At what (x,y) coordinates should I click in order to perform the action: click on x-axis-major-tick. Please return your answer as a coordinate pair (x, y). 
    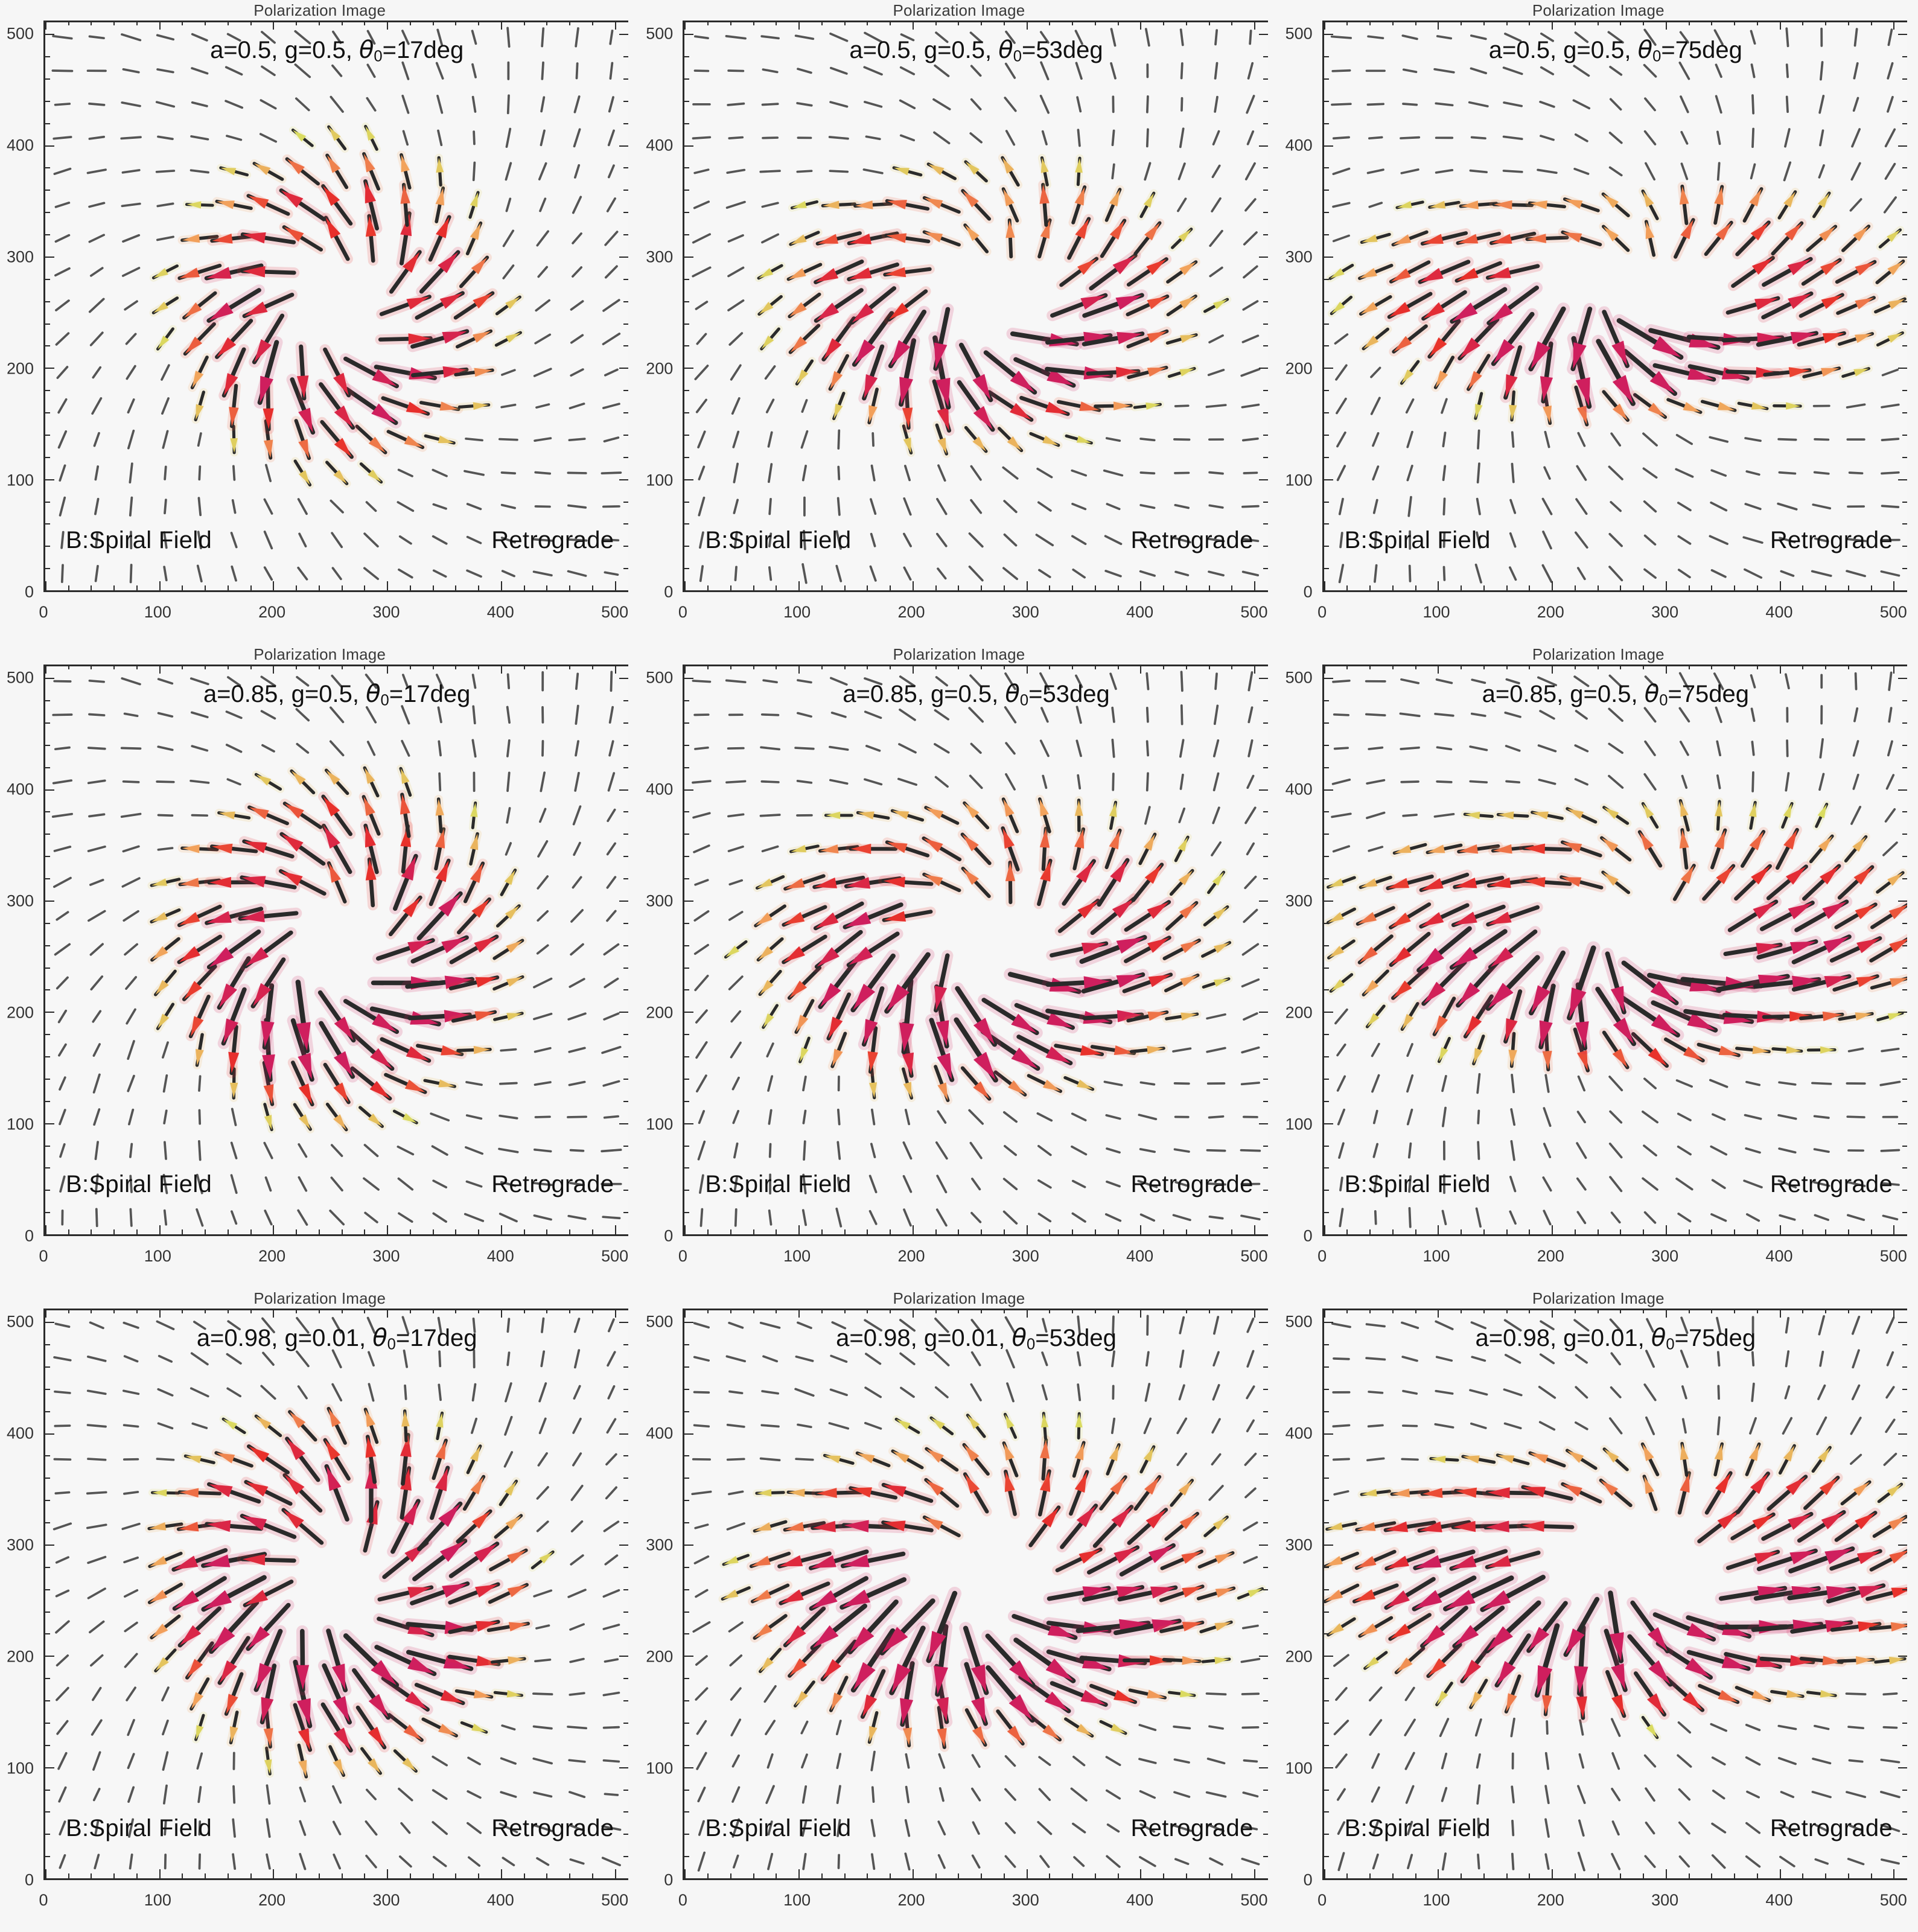
    Looking at the image, I should click on (615, 1873).